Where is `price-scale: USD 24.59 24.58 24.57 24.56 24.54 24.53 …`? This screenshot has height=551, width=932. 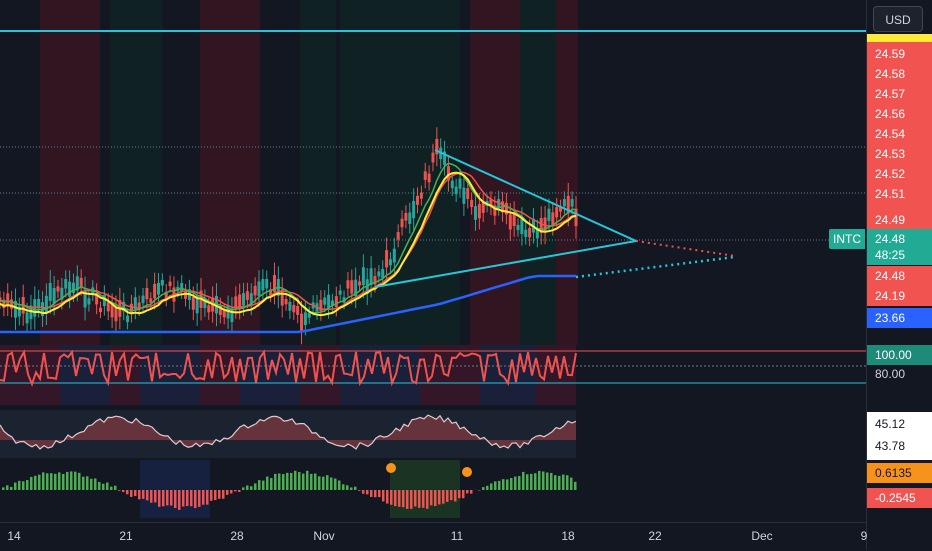
price-scale: USD 24.59 24.58 24.57 24.56 24.54 24.53 … is located at coordinates (899, 275).